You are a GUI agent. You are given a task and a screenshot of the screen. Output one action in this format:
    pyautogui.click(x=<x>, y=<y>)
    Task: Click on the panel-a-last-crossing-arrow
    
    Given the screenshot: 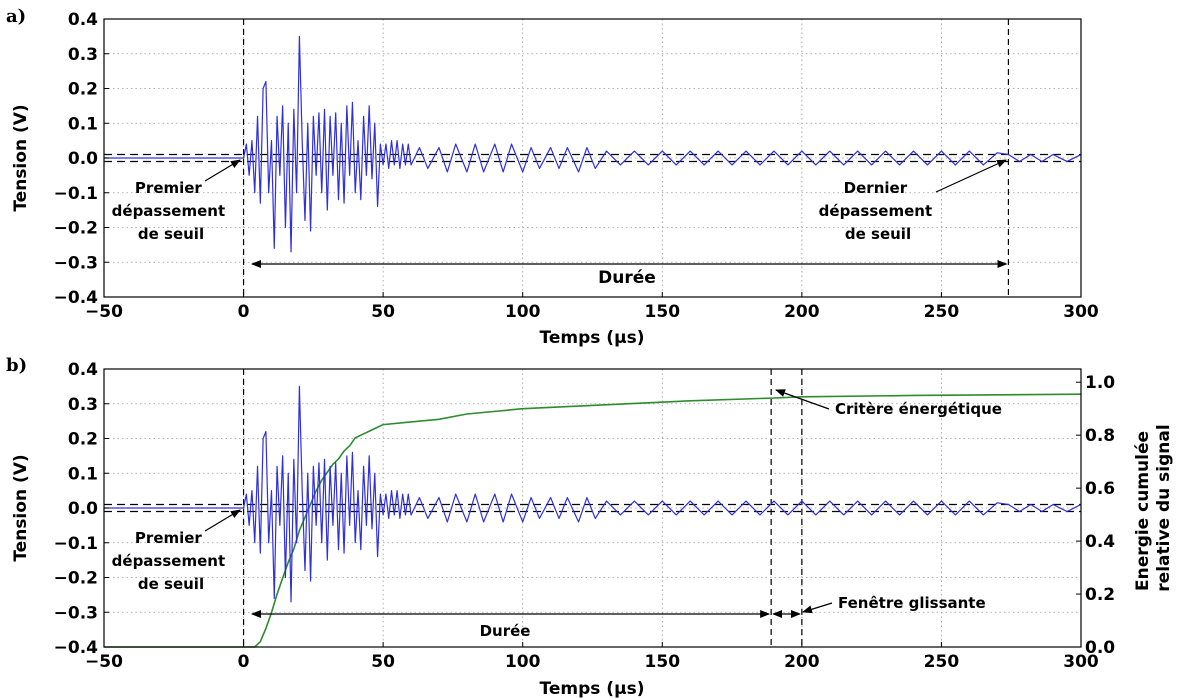 What is the action you would take?
    pyautogui.click(x=971, y=176)
    